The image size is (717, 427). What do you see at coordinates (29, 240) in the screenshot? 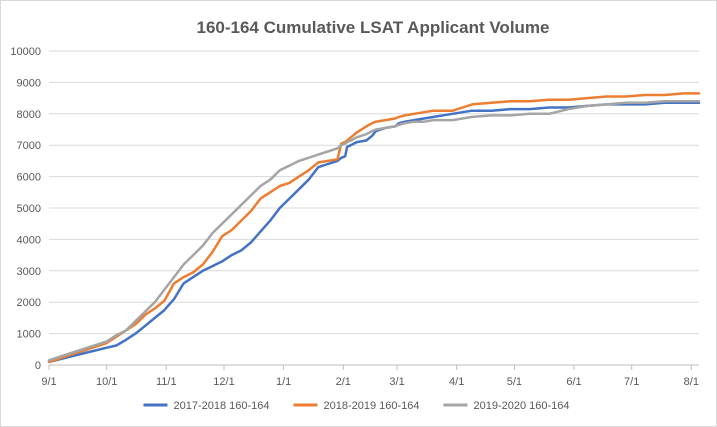
I see `y-tick-label: 4000` at bounding box center [29, 240].